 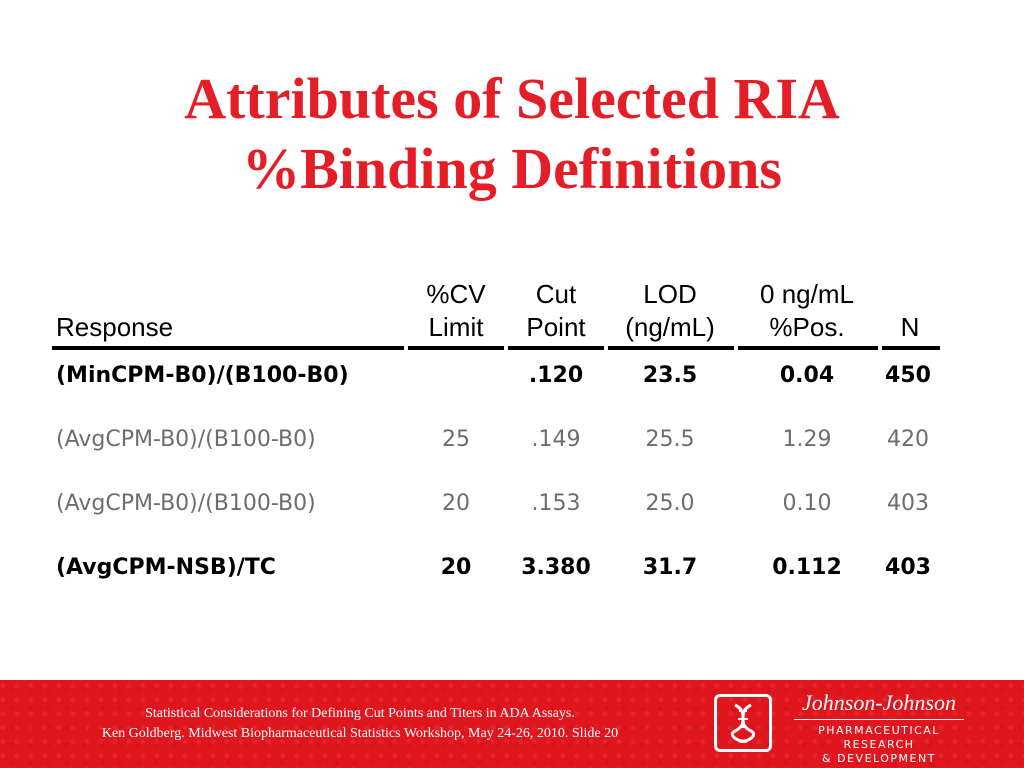 I want to click on dna-logo-icon, so click(x=743, y=723).